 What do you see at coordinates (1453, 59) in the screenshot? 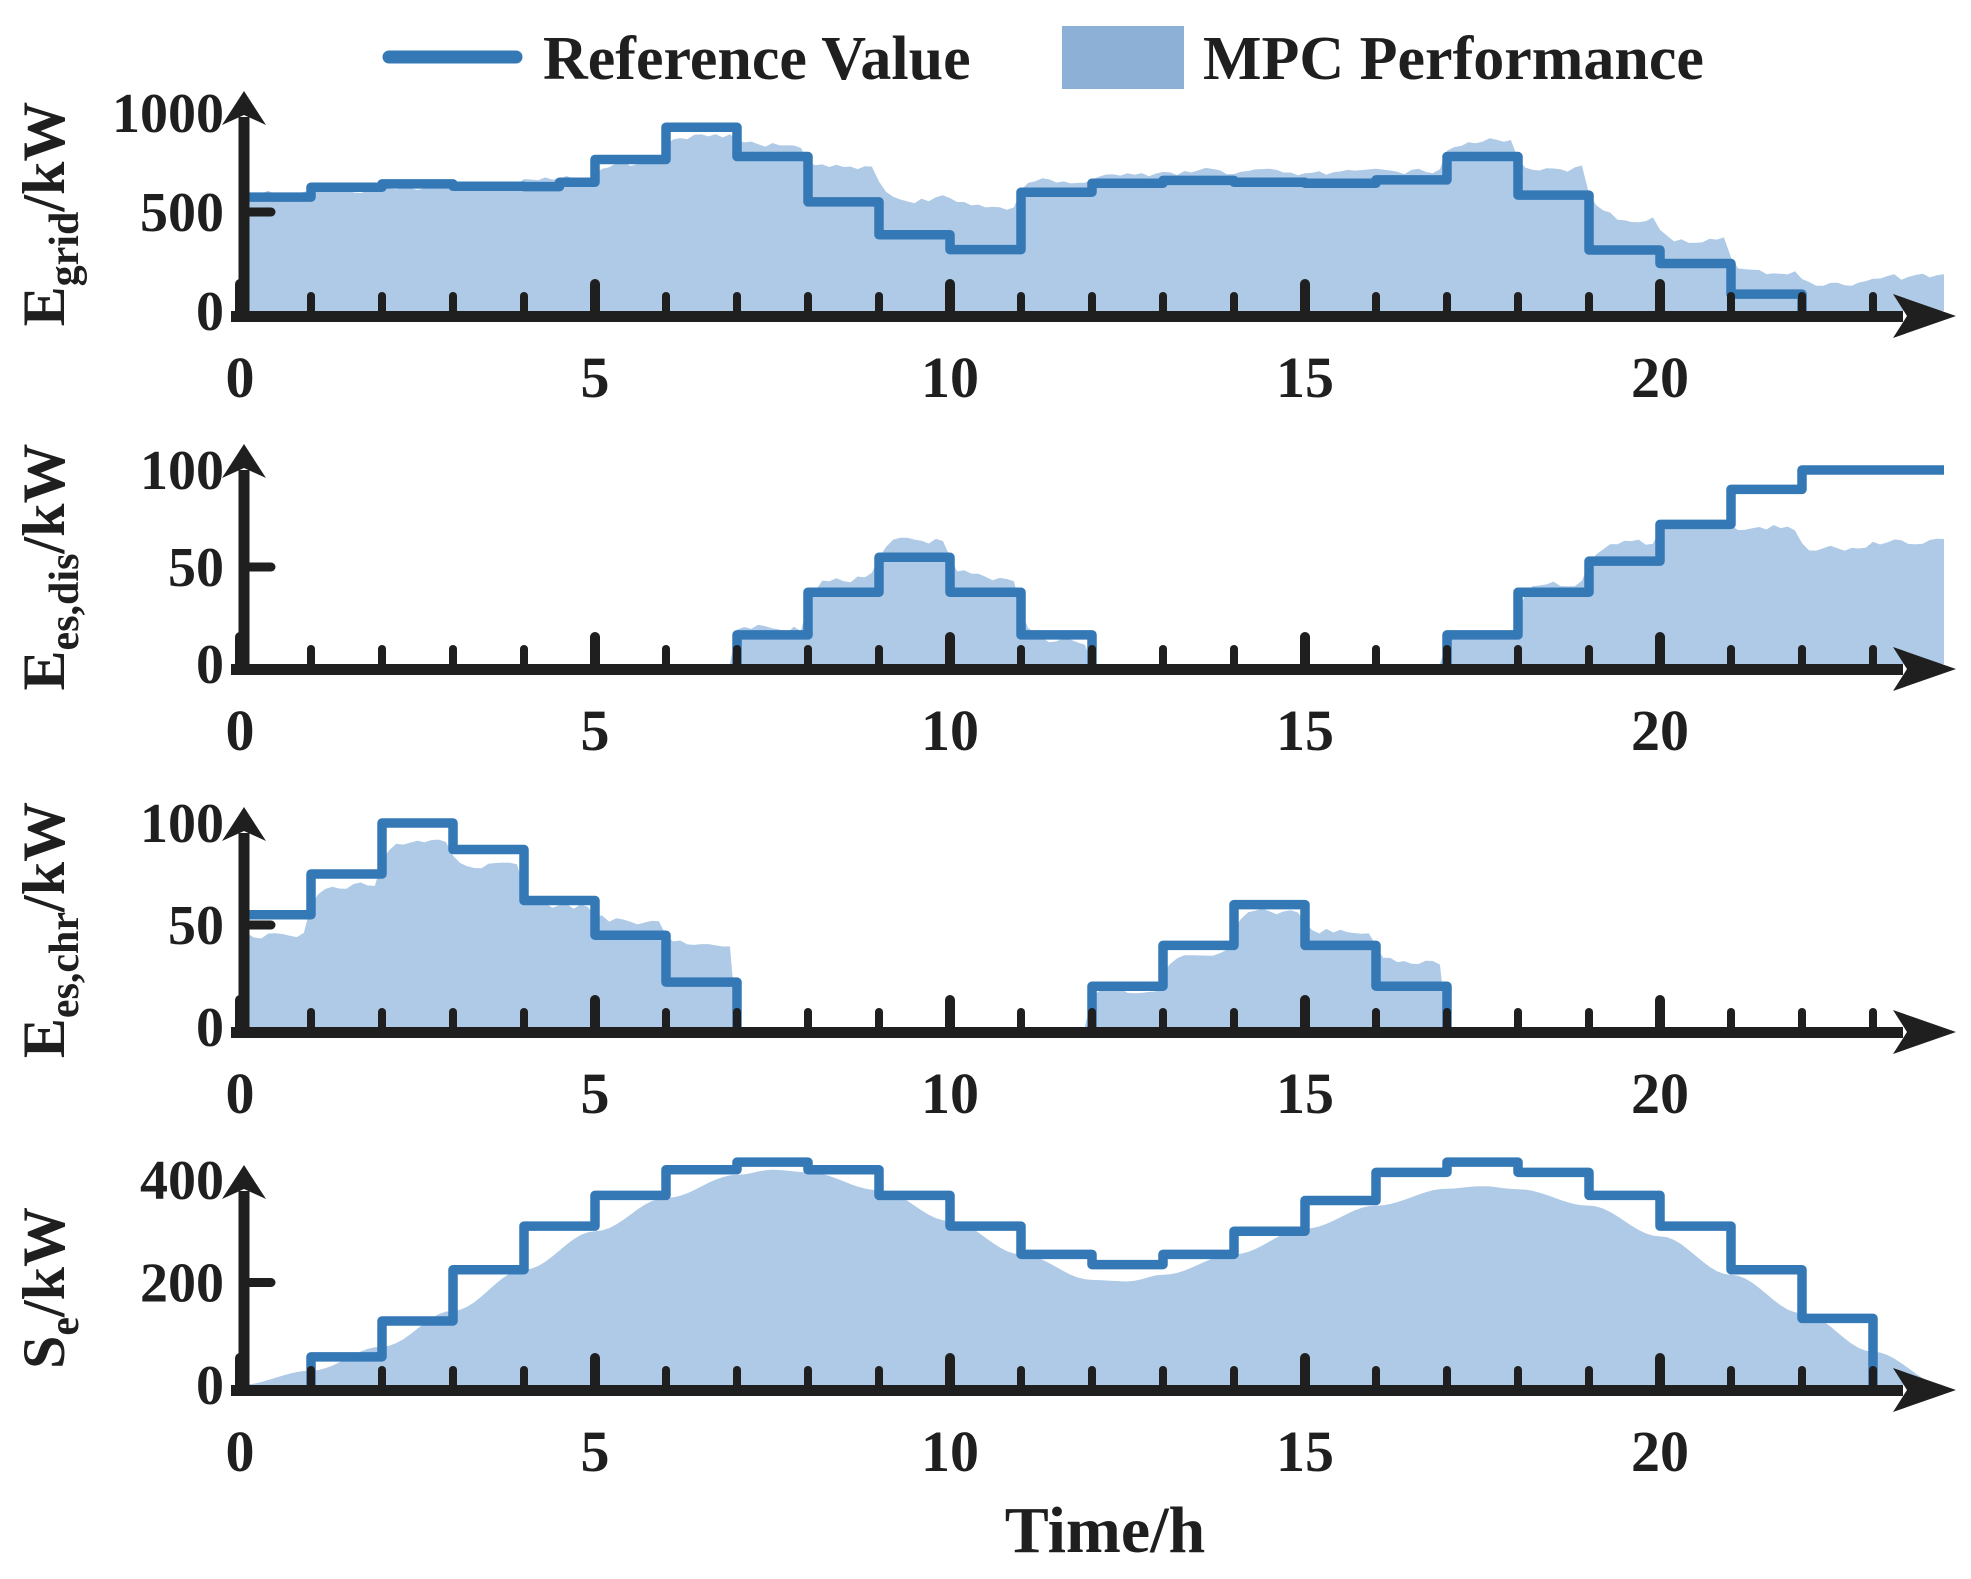
I see `legend-mpc-label: MPC Performance` at bounding box center [1453, 59].